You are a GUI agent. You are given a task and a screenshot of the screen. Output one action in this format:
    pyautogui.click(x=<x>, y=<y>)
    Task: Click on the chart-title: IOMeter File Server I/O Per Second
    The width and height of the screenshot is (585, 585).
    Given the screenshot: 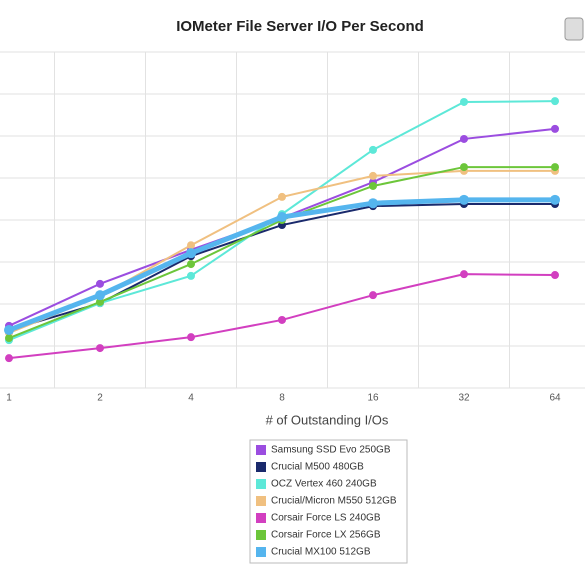 What is the action you would take?
    pyautogui.click(x=300, y=26)
    